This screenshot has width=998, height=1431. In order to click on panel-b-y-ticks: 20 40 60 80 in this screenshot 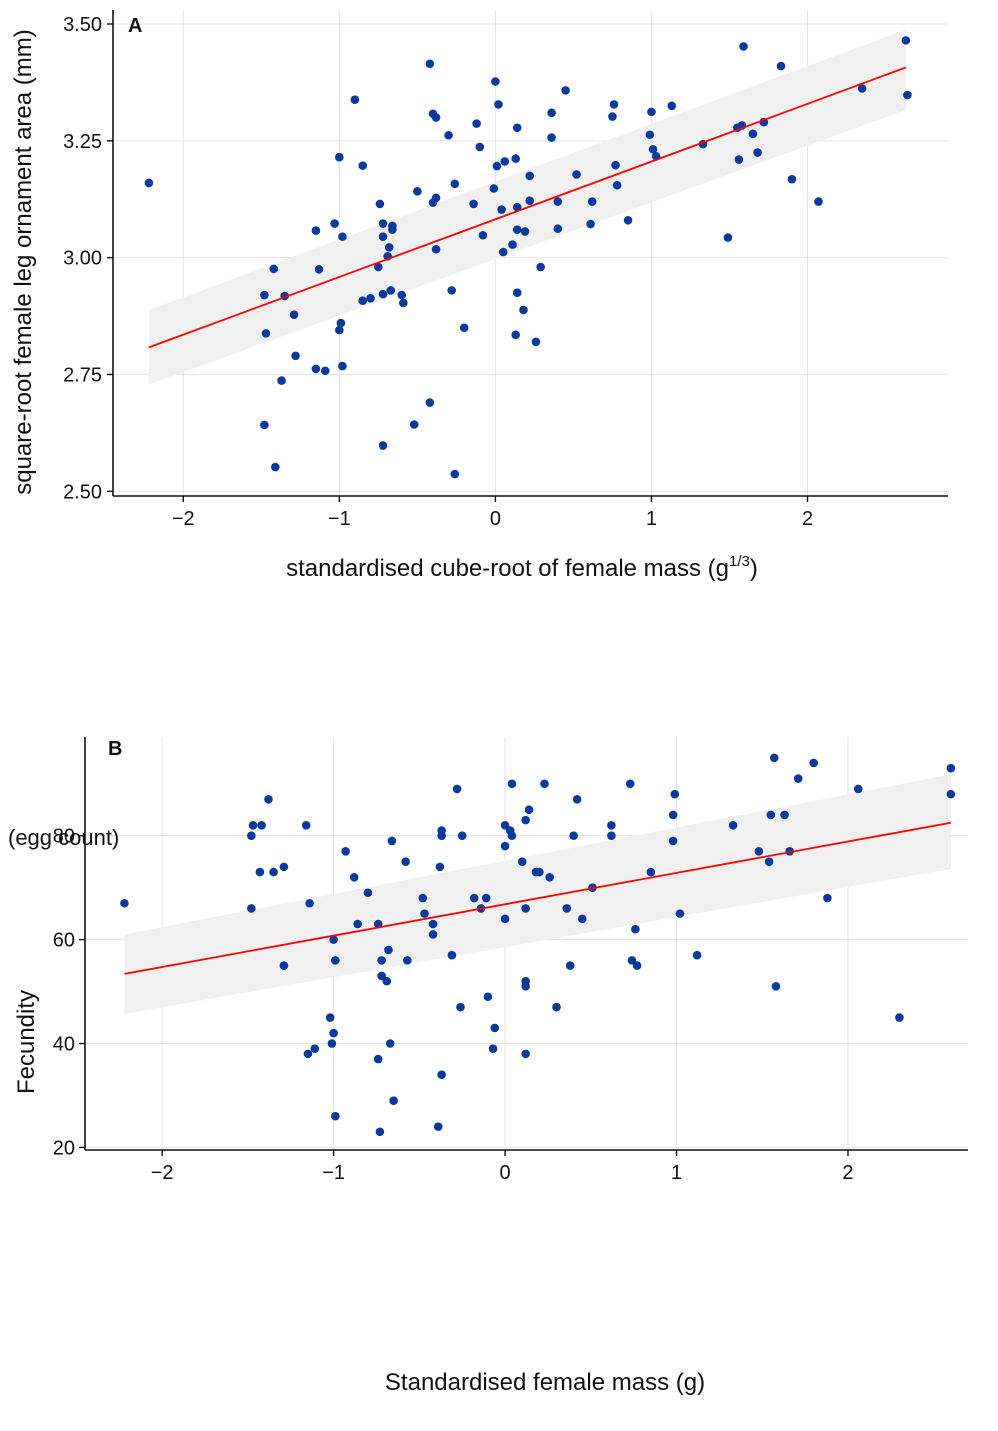, I will do `click(69, 992)`.